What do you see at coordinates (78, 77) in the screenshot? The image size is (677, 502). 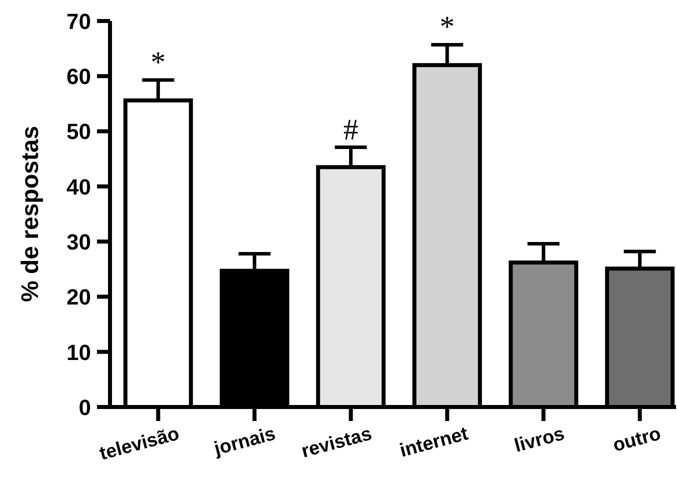 I see `y-tick-label: 60` at bounding box center [78, 77].